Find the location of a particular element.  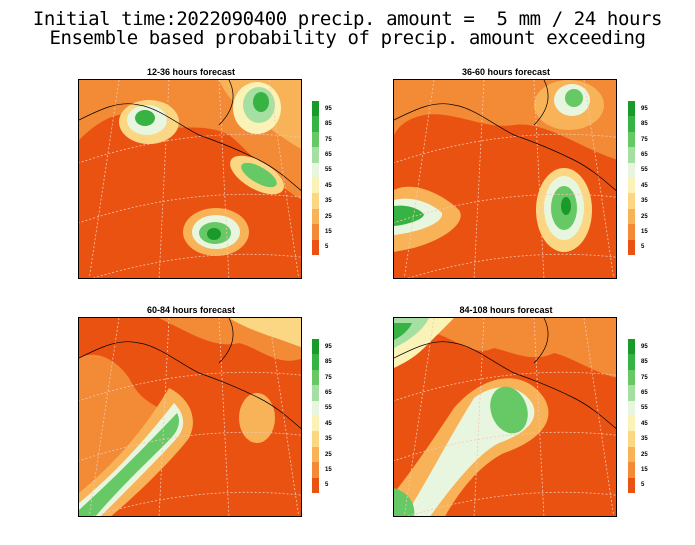

colorbar-label: 85 is located at coordinates (328, 124).